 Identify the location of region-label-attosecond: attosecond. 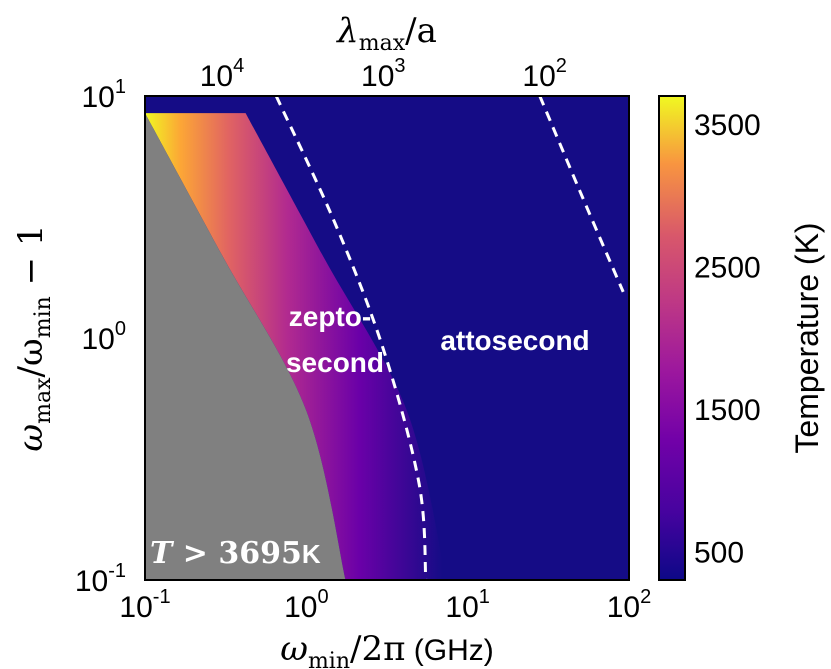
(514, 340).